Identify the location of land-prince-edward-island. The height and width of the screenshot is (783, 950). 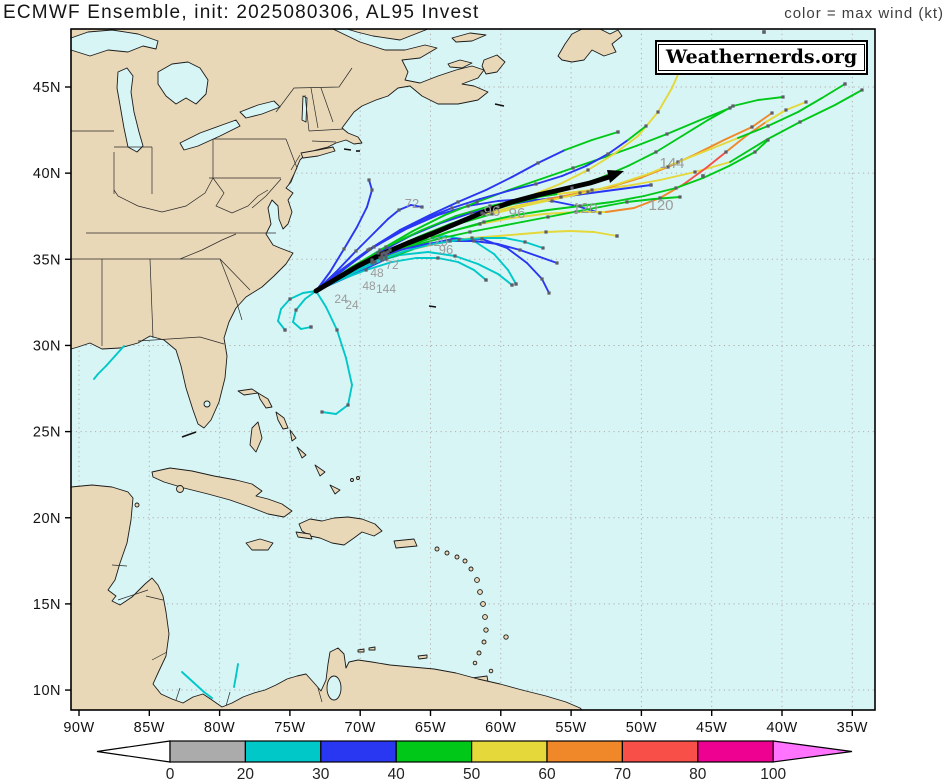
(460, 64).